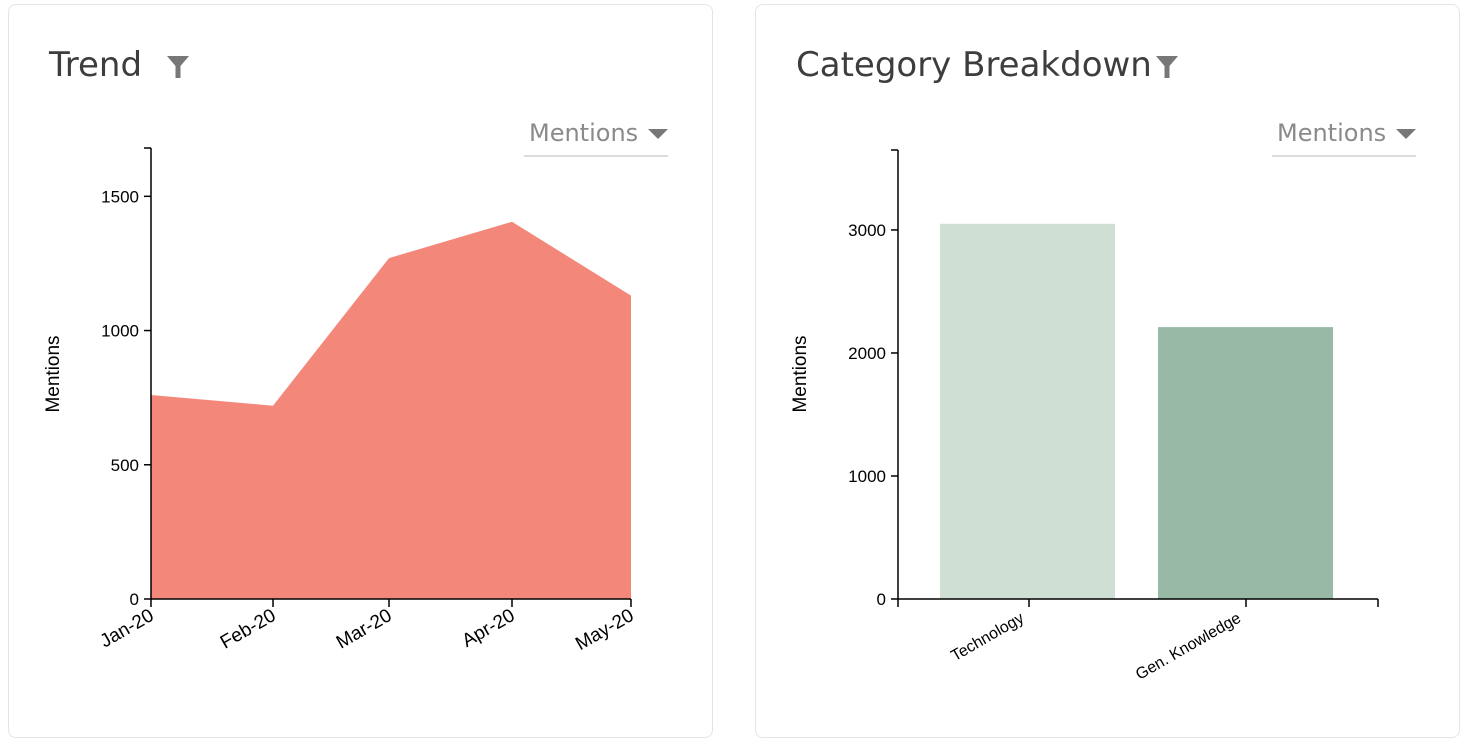 Image resolution: width=1462 pixels, height=744 pixels. I want to click on x-tick-label: Technology, so click(987, 637).